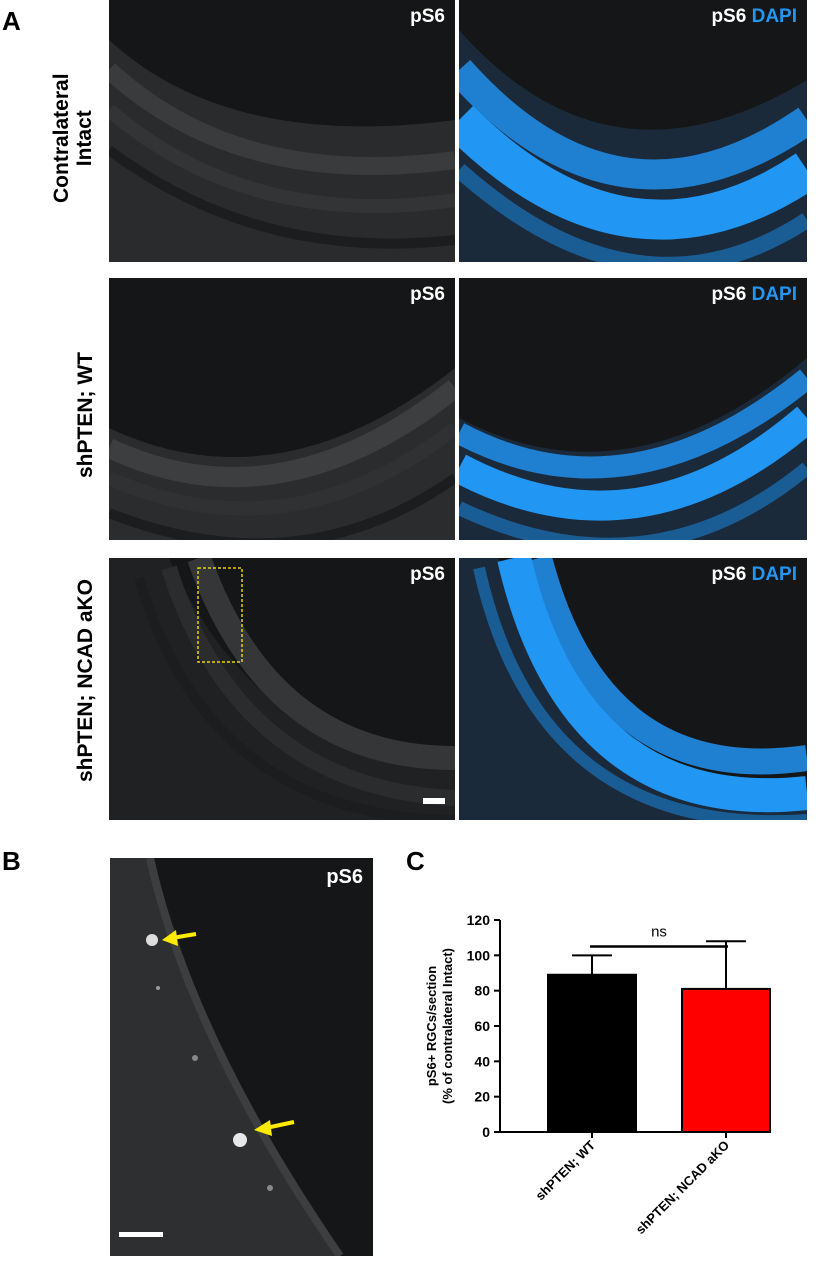 This screenshot has height=1264, width=820. I want to click on y-tick-label: 20, so click(482, 1097).